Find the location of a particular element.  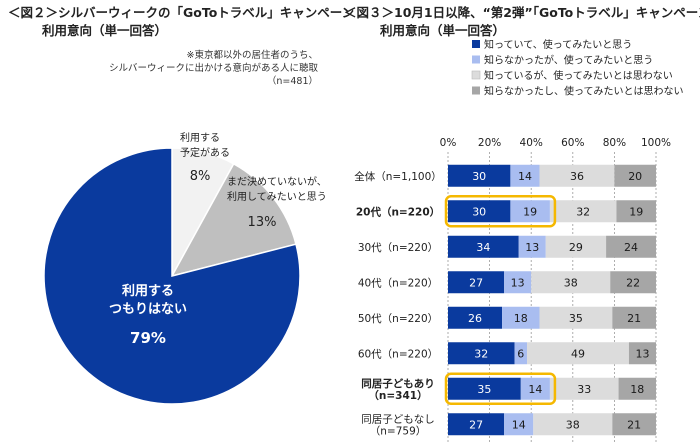

category-label: 20代（n=220） is located at coordinates (398, 211).